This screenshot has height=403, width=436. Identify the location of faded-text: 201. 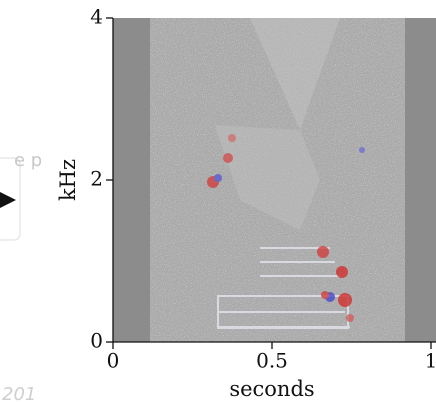
(19, 393).